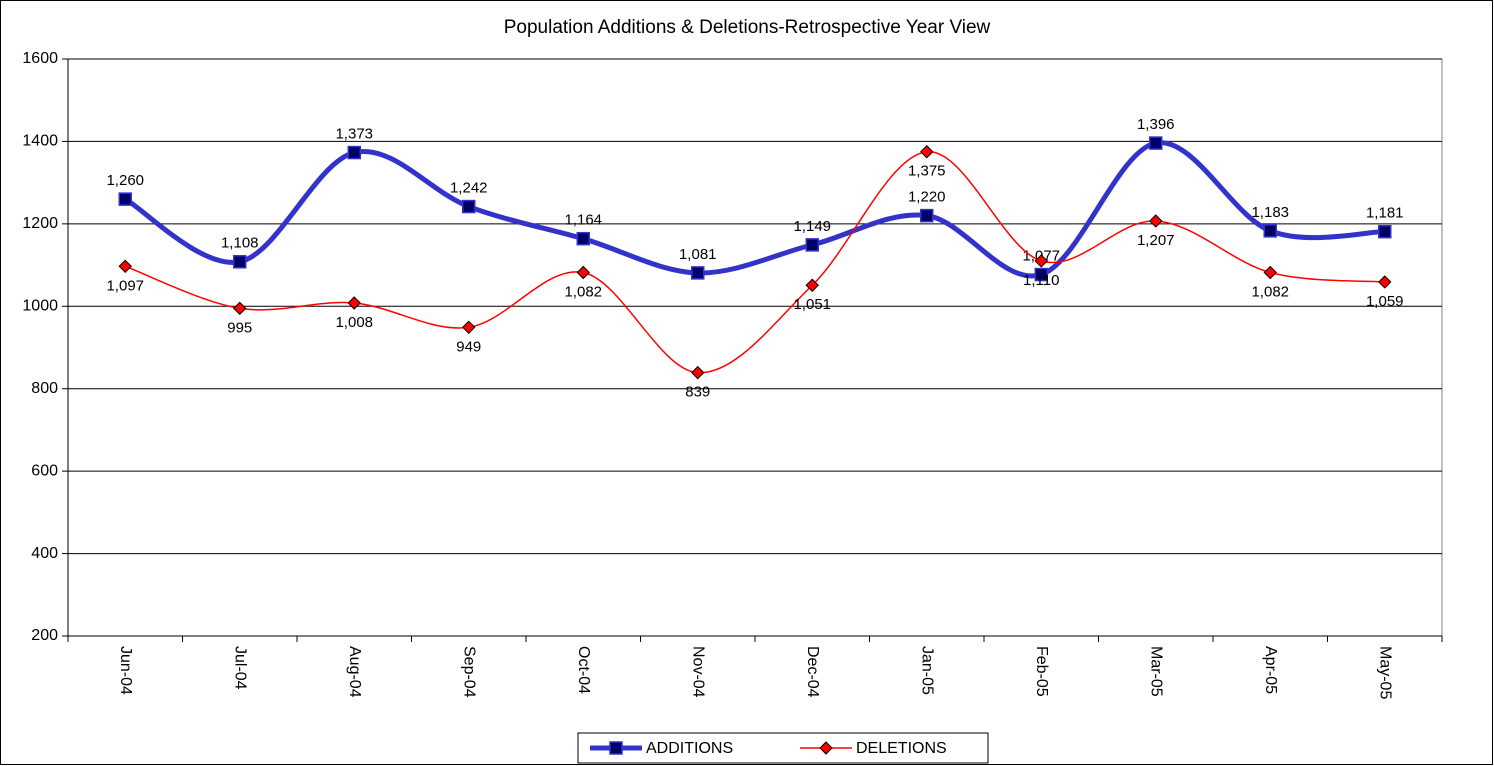  I want to click on x-tick-label: Mar-05, so click(1156, 671).